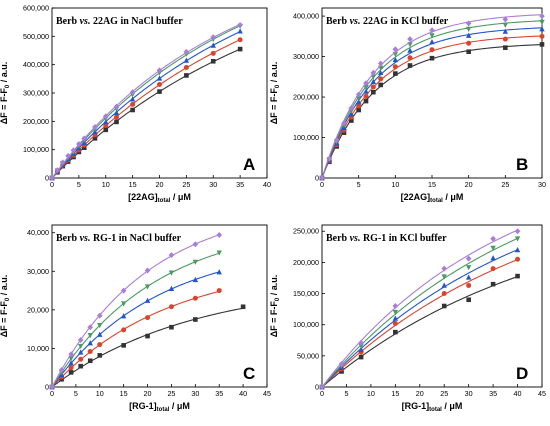 This screenshot has height=426, width=550. What do you see at coordinates (469, 184) in the screenshot?
I see `x-tick-label-b: 20` at bounding box center [469, 184].